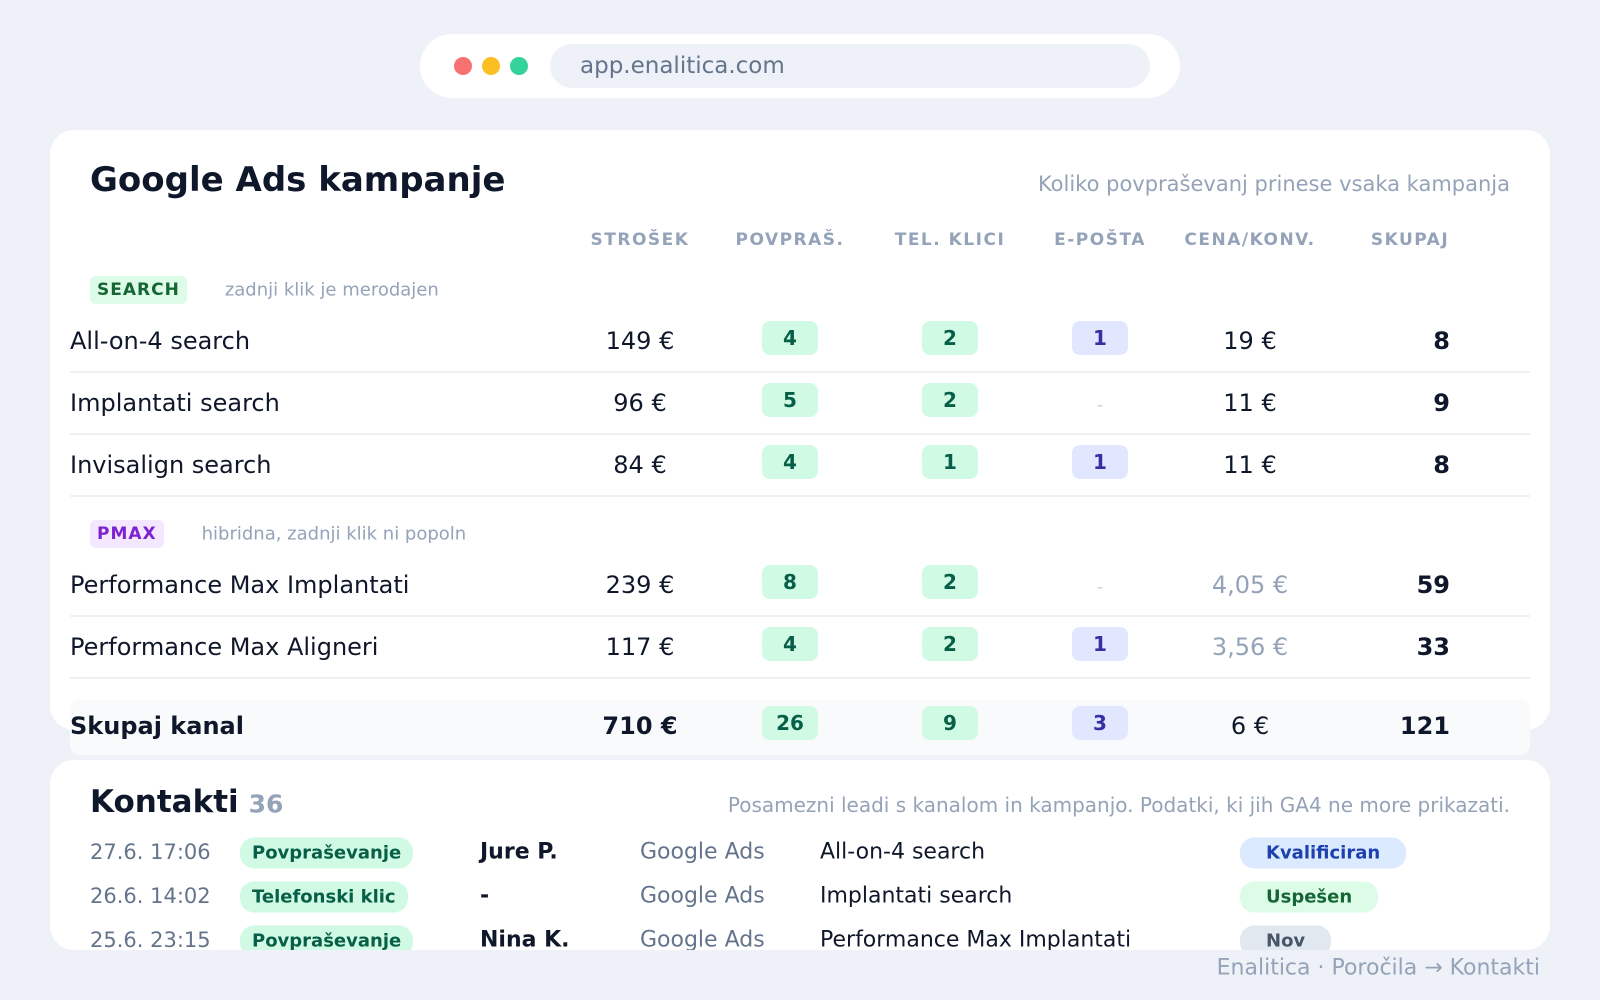  I want to click on group-note: hibridna, zadnji klik ni popoln, so click(334, 534).